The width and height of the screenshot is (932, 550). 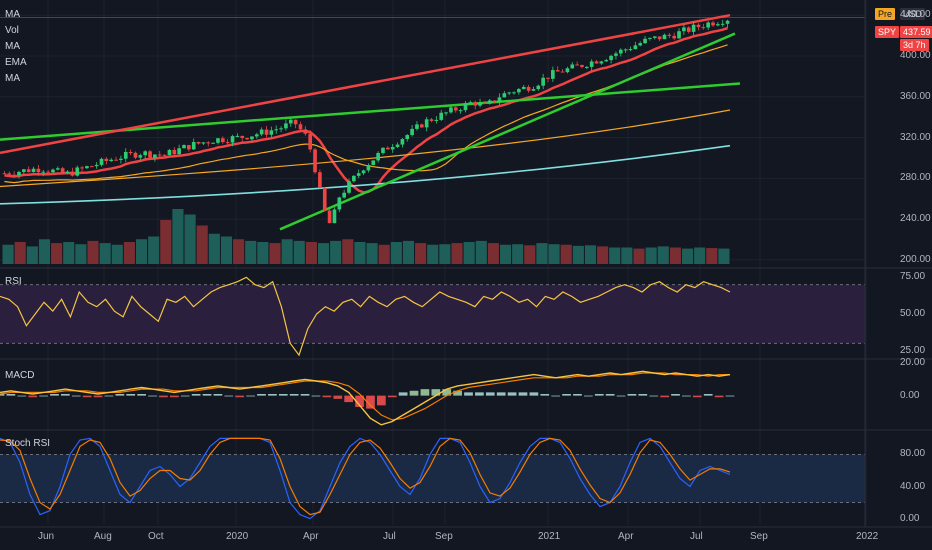 I want to click on legend-ma-1: MA, so click(x=12, y=14).